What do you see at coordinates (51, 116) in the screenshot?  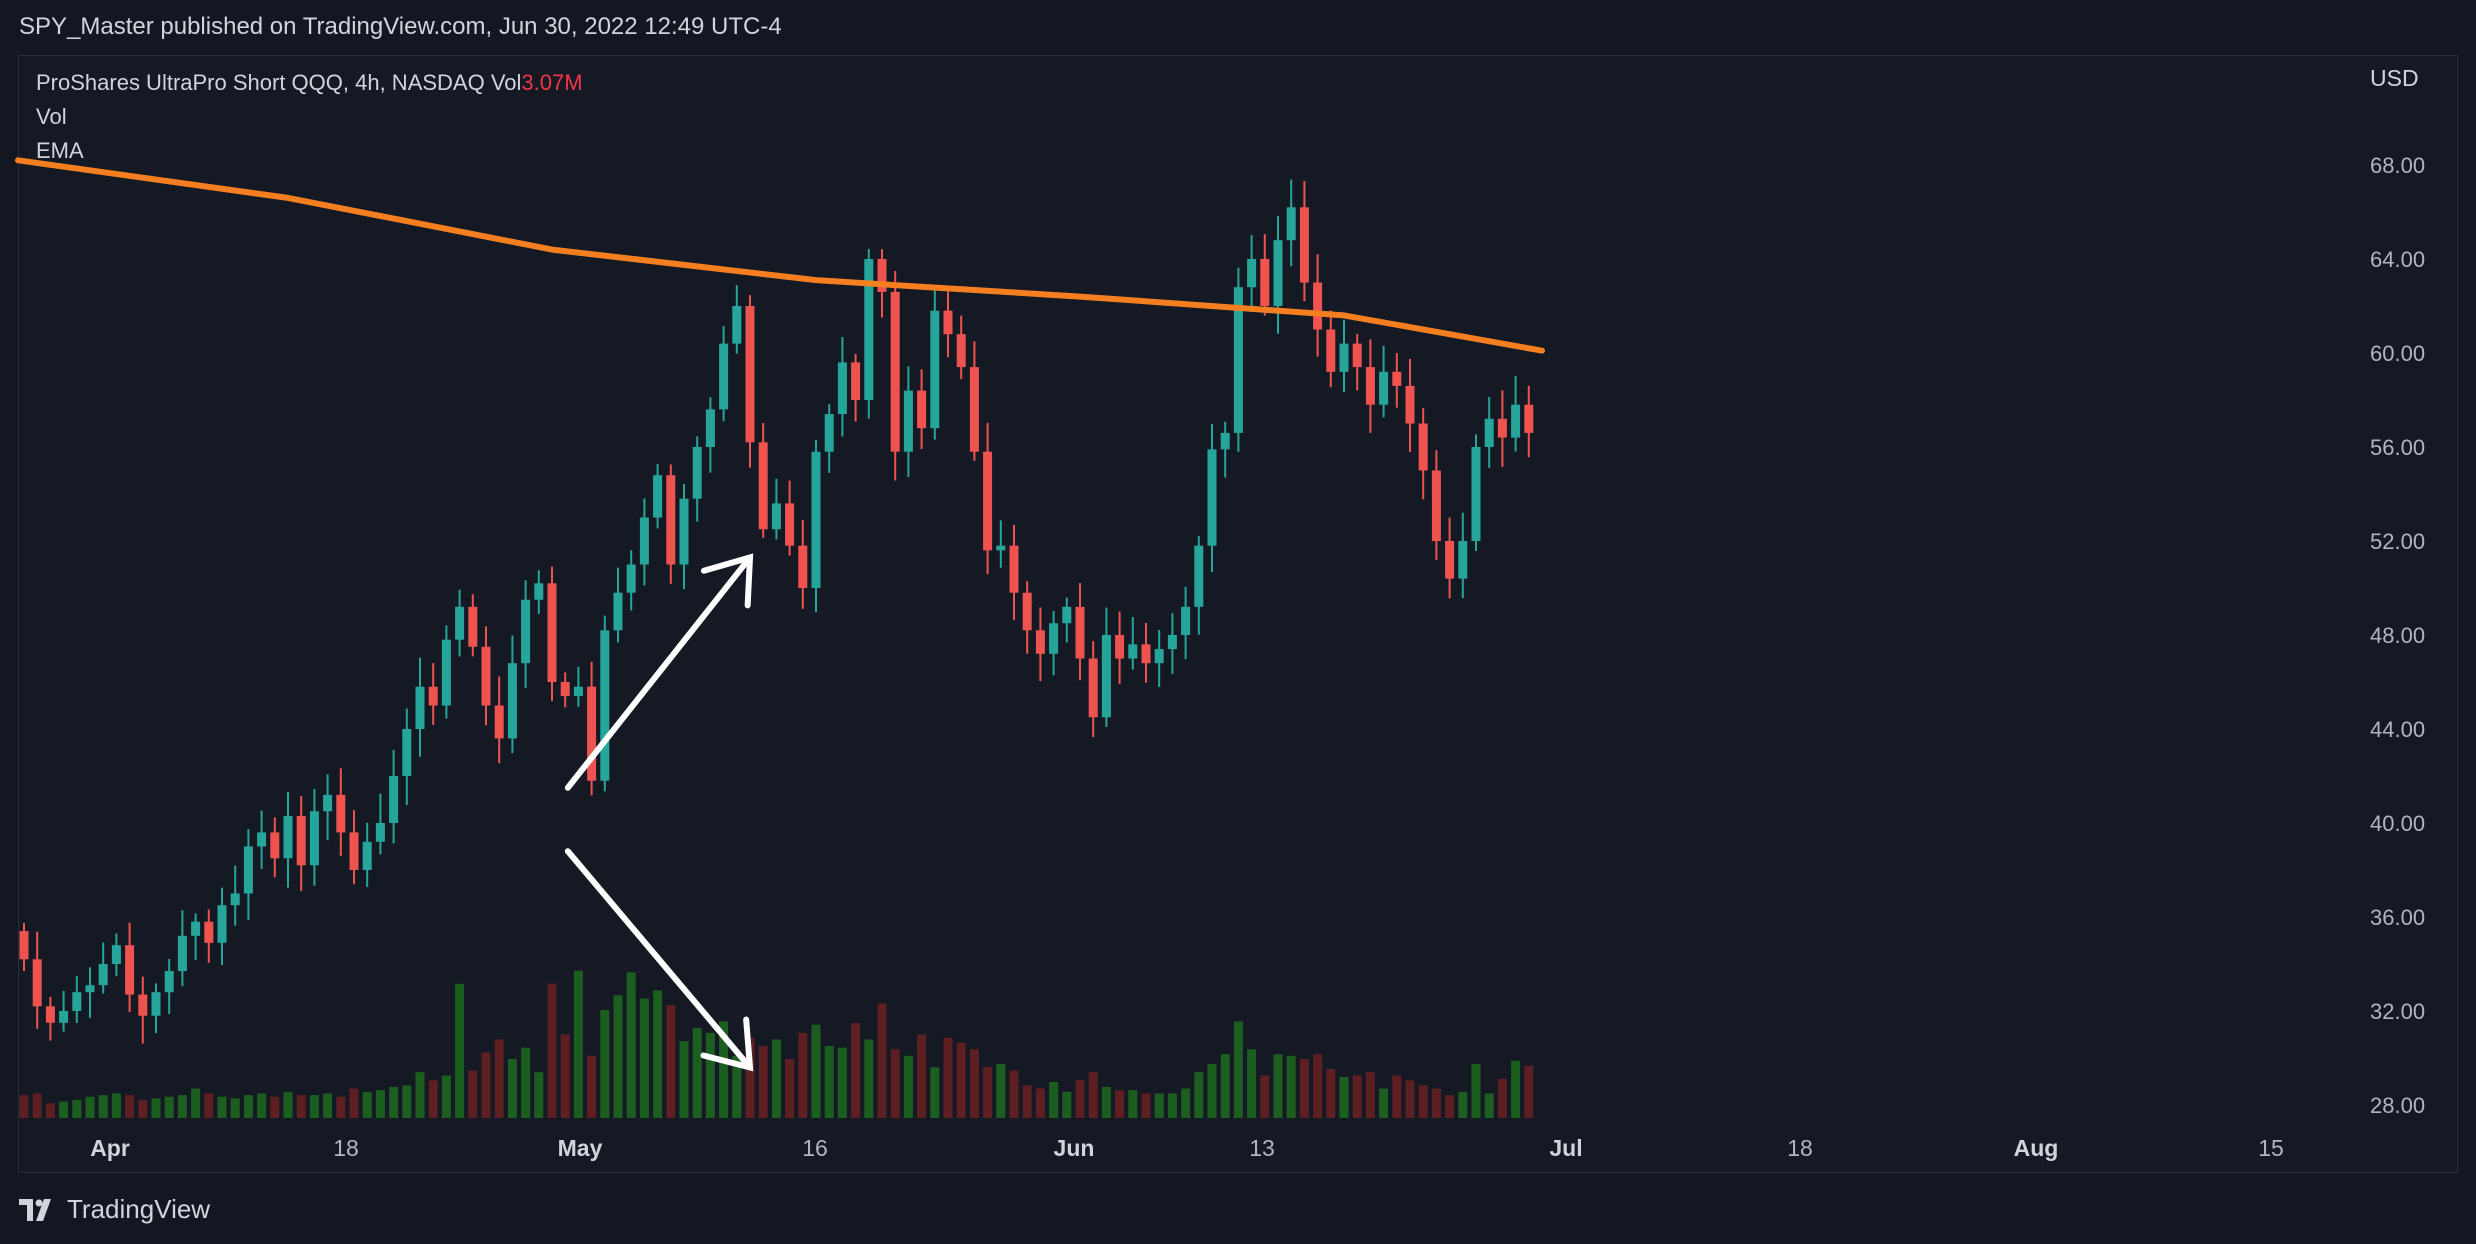 I see `volume-indicator-label: Vol` at bounding box center [51, 116].